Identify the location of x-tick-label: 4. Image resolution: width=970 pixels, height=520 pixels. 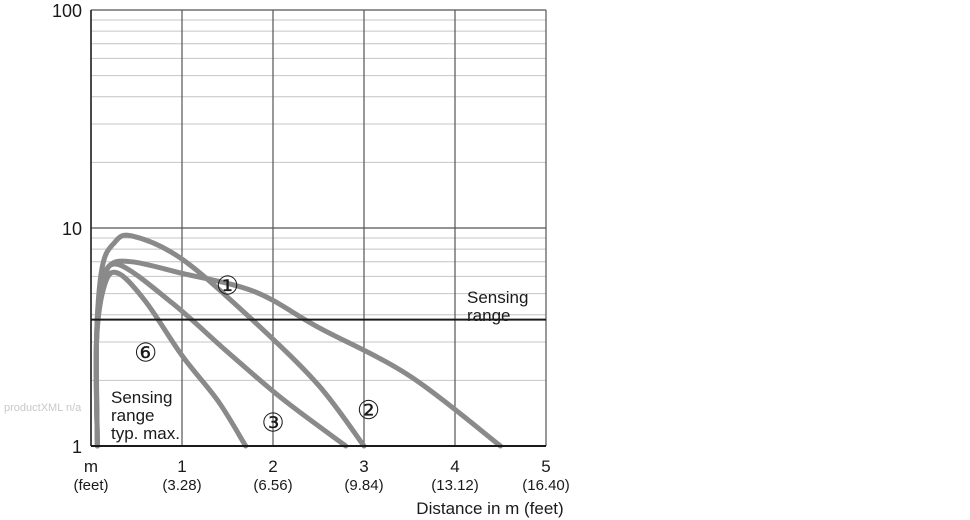
(454, 466).